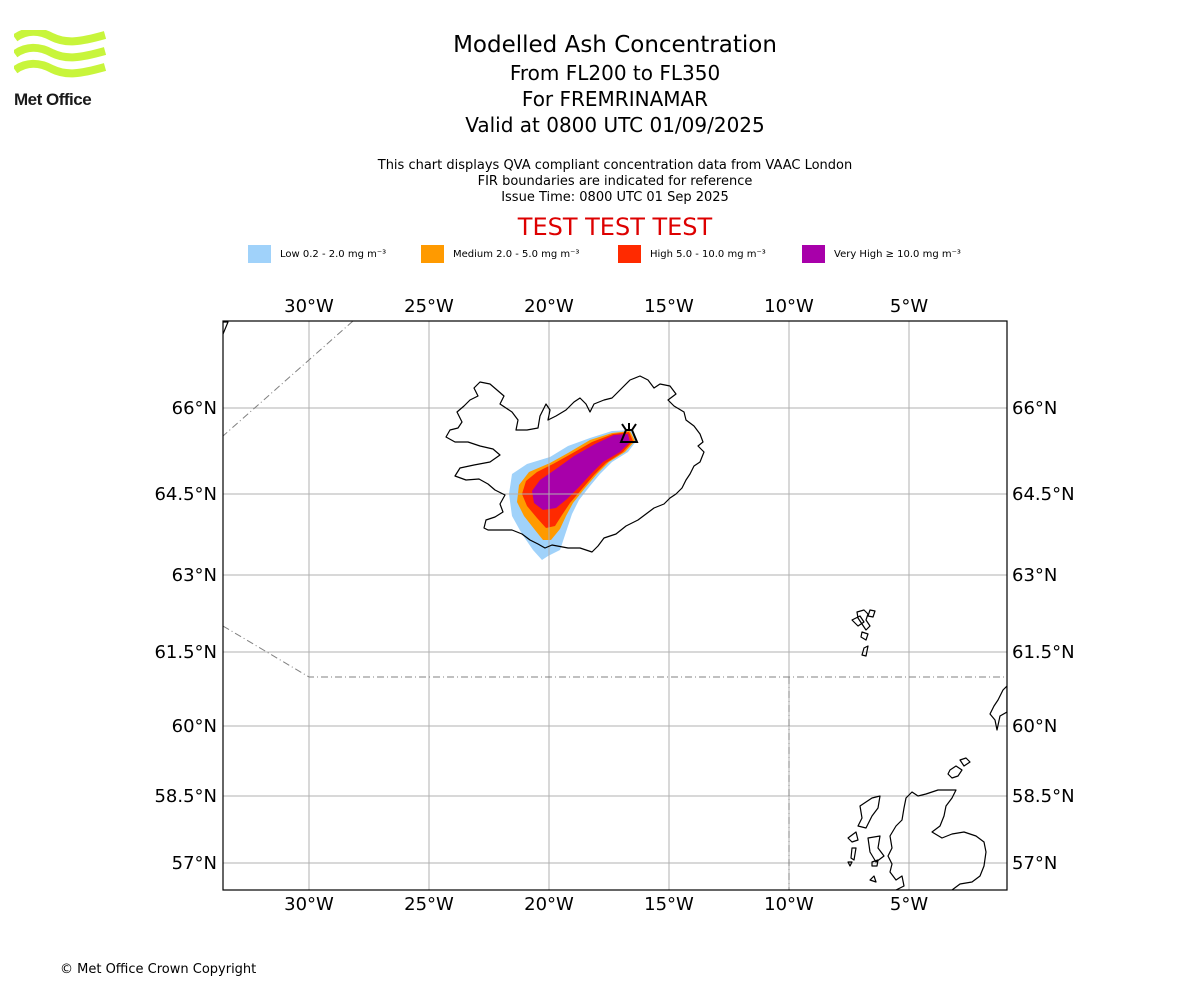 This screenshot has width=1200, height=1000. Describe the element at coordinates (897, 254) in the screenshot. I see `legend-label-very-high: Very High ≥ 10.0 mg m⁻³` at that location.